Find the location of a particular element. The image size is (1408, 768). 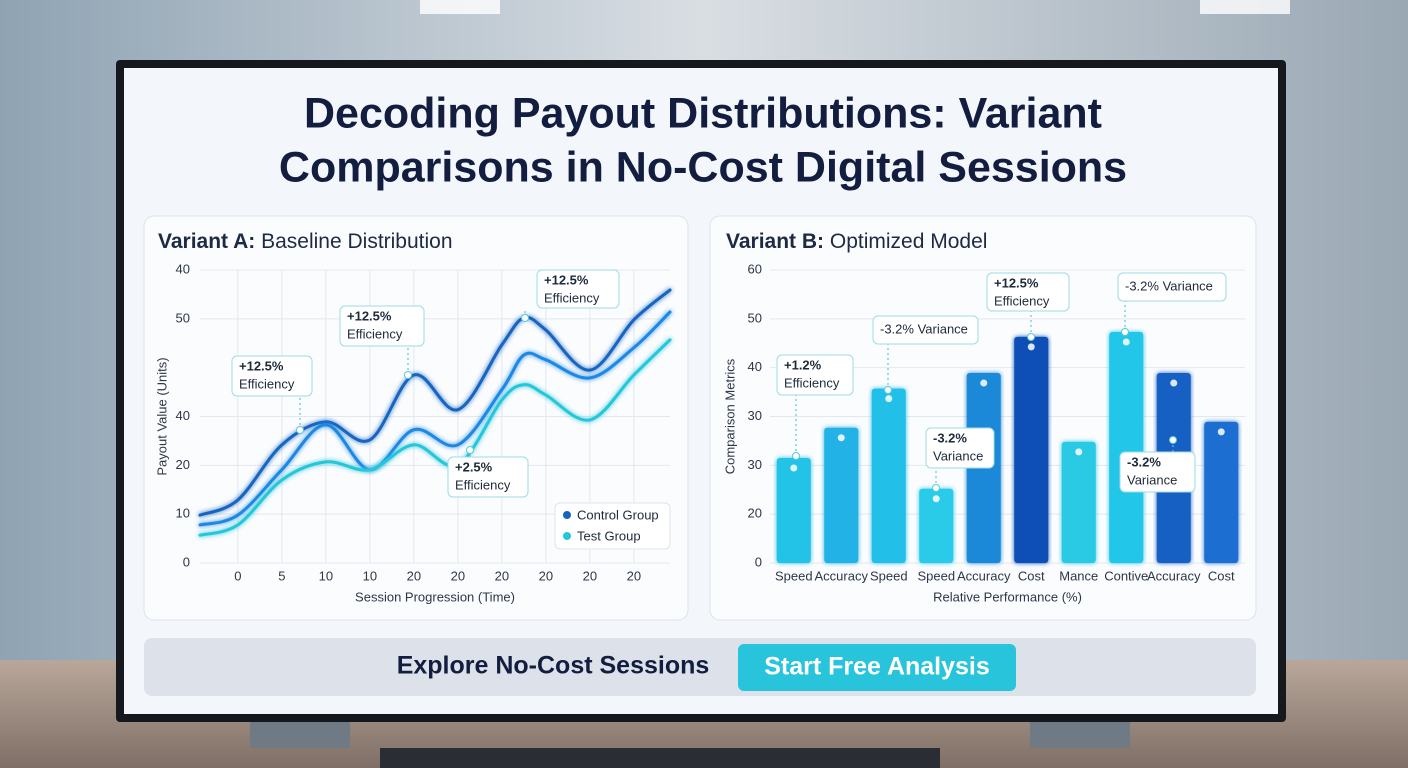

legend-box is located at coordinates (612, 526).